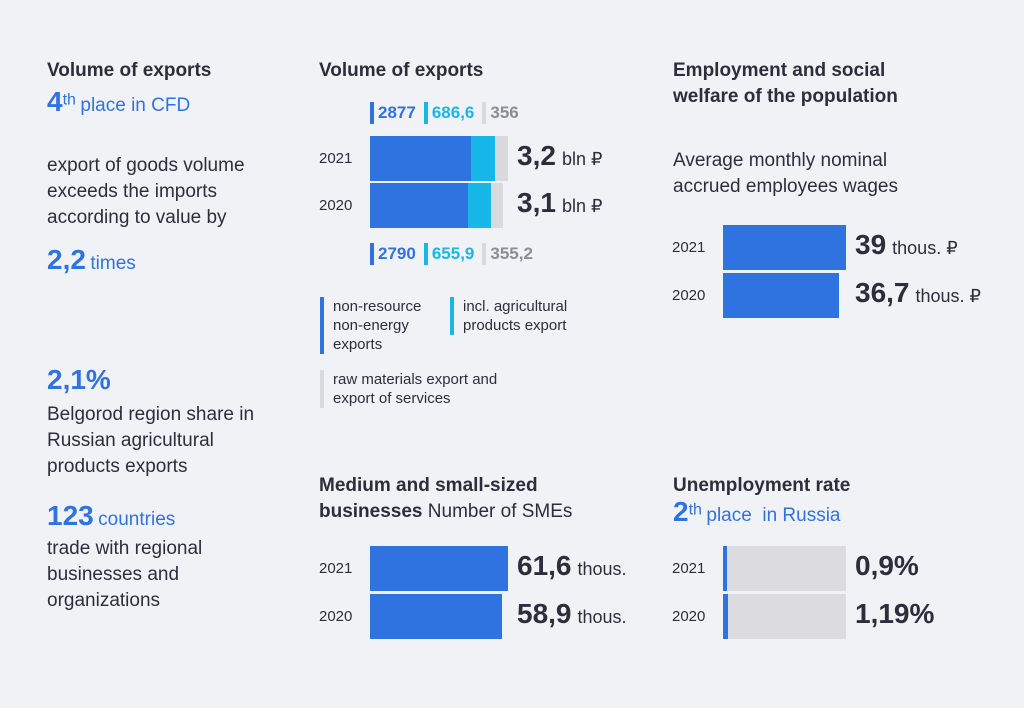  Describe the element at coordinates (137, 519) in the screenshot. I see `countries-unit: countries` at that location.